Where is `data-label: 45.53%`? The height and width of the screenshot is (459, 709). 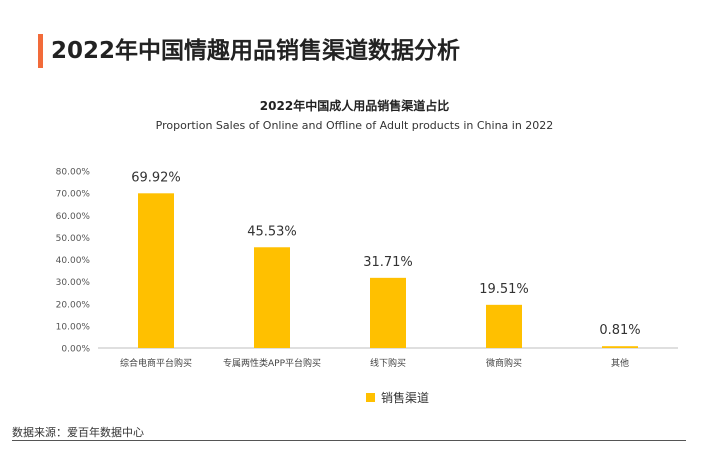
data-label: 45.53% is located at coordinates (272, 231).